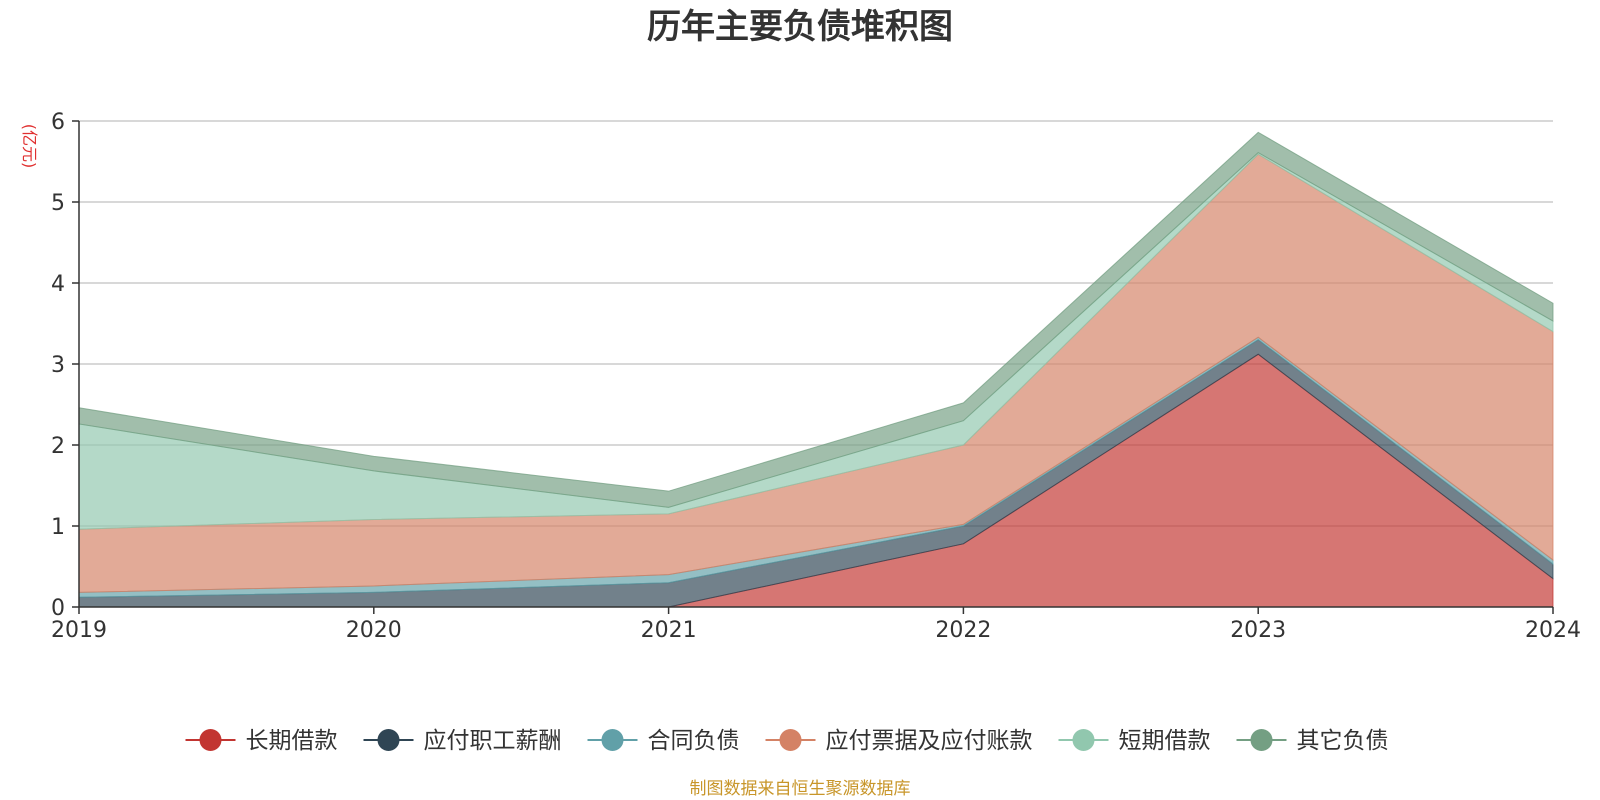 This screenshot has height=800, width=1600. What do you see at coordinates (58, 122) in the screenshot?
I see `y-tick-label: 6` at bounding box center [58, 122].